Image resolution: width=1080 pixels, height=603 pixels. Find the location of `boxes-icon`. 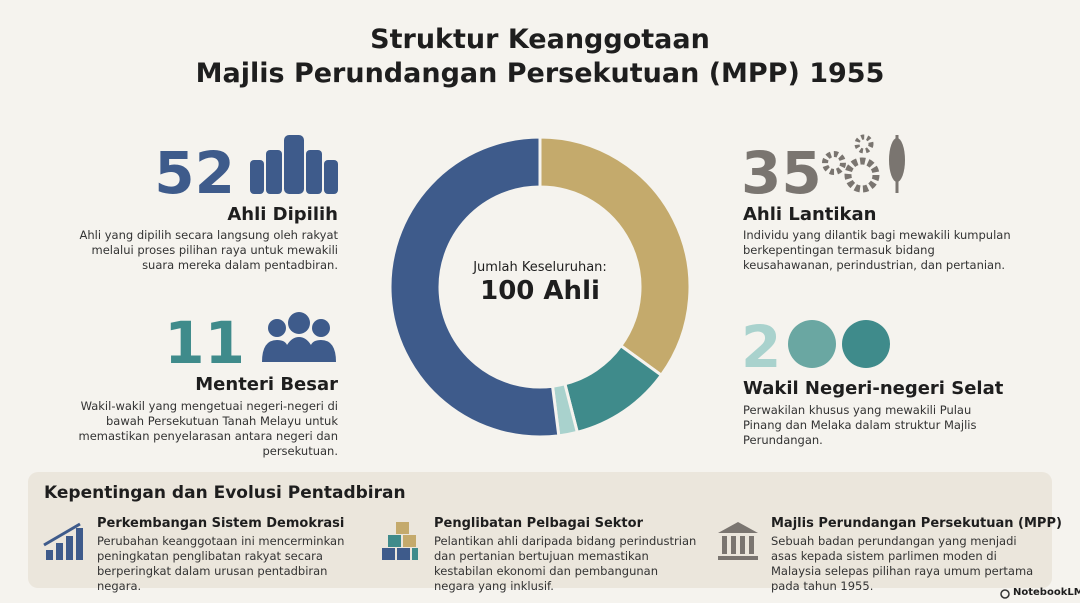

boxes-icon is located at coordinates (400, 541).